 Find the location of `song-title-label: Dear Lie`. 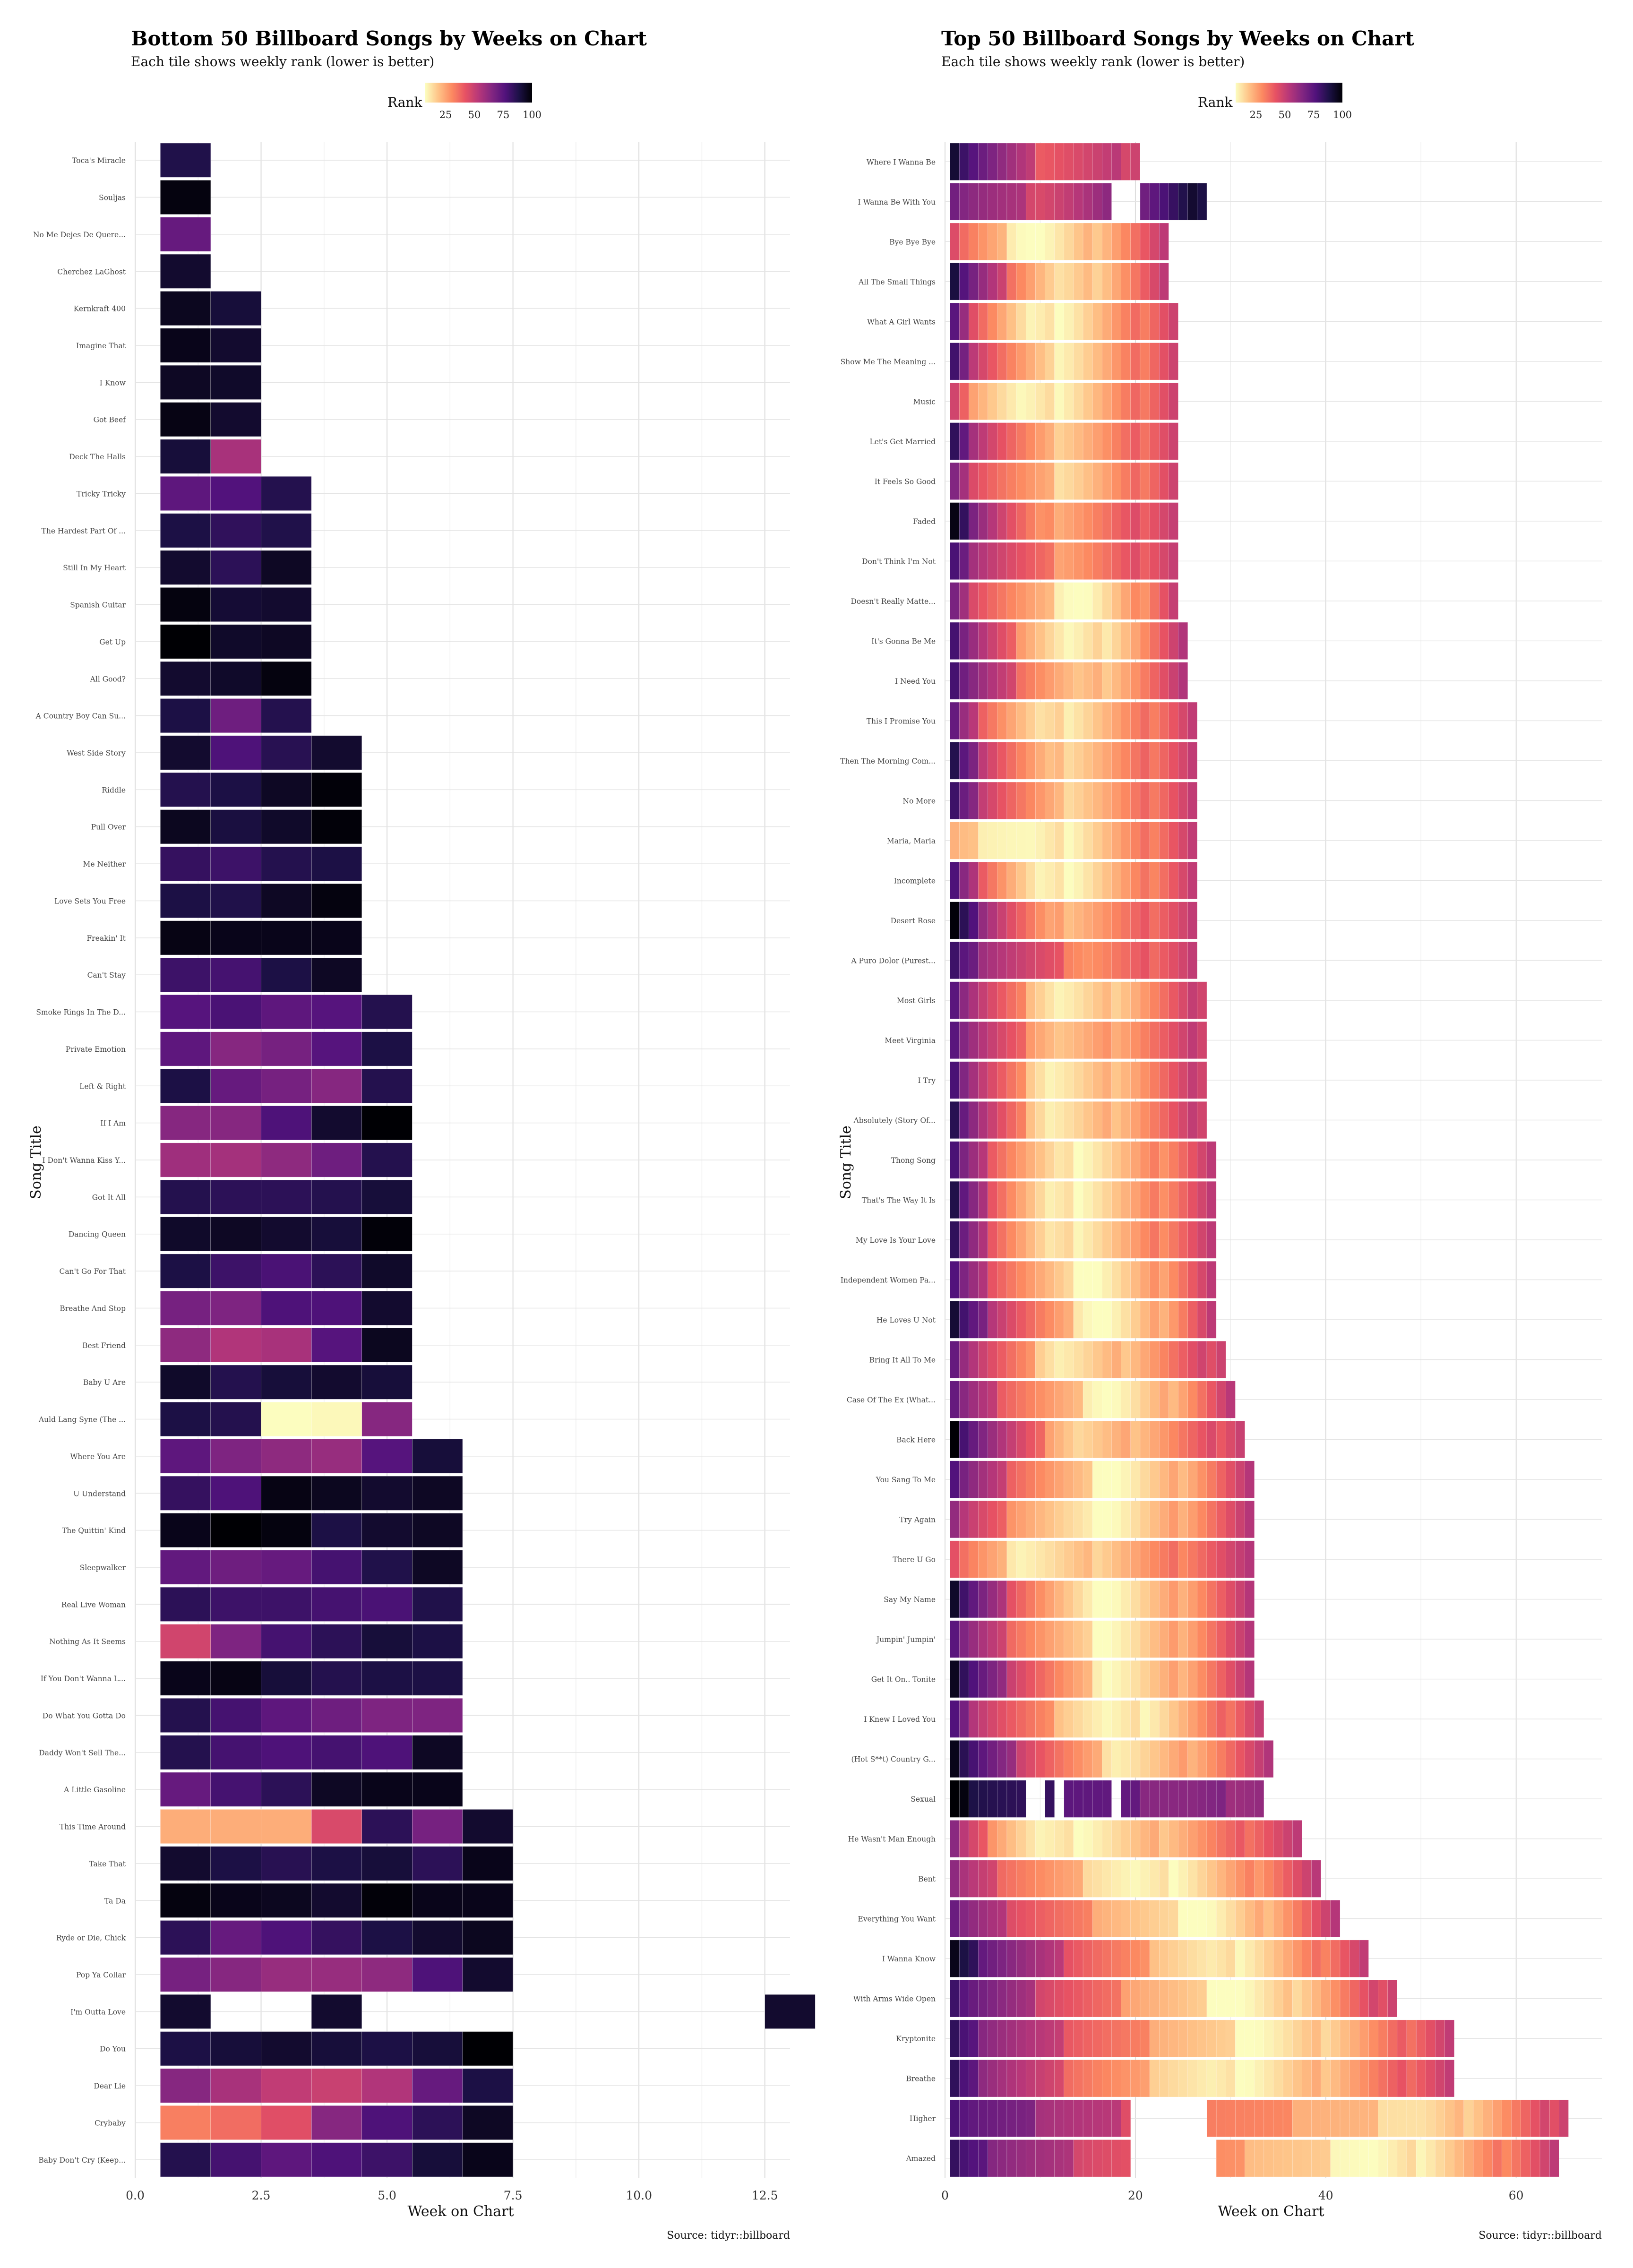

song-title-label: Dear Lie is located at coordinates (110, 2086).